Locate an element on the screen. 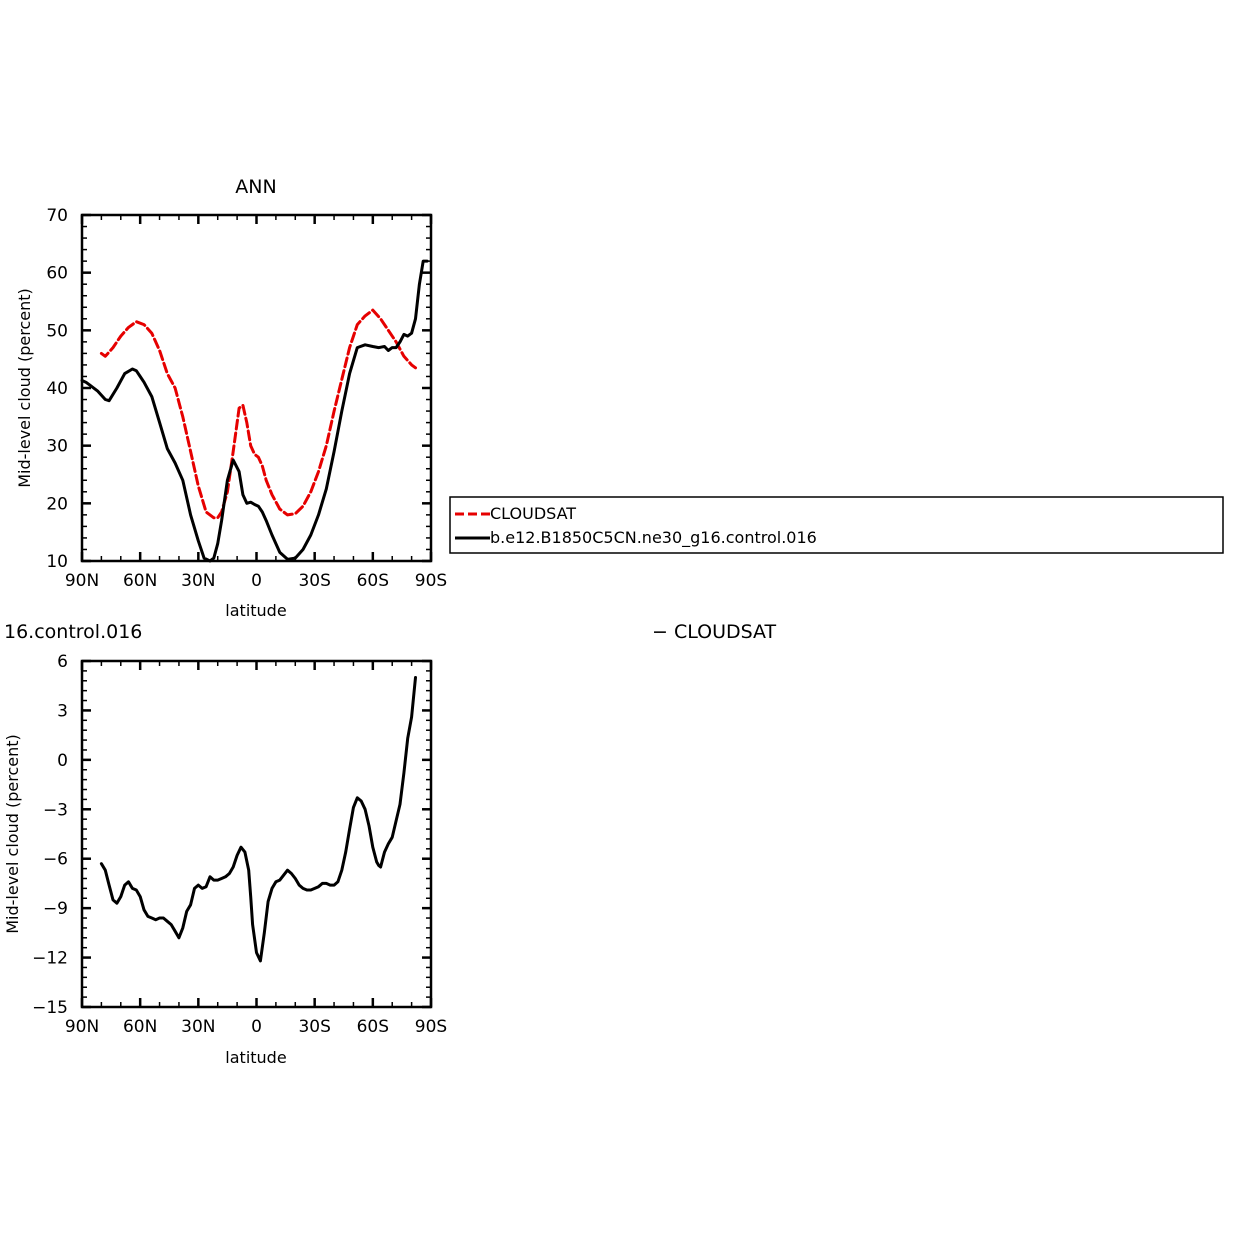 Image resolution: width=1242 pixels, height=1241 pixels. top-y-tick-label: 50 is located at coordinates (57, 331).